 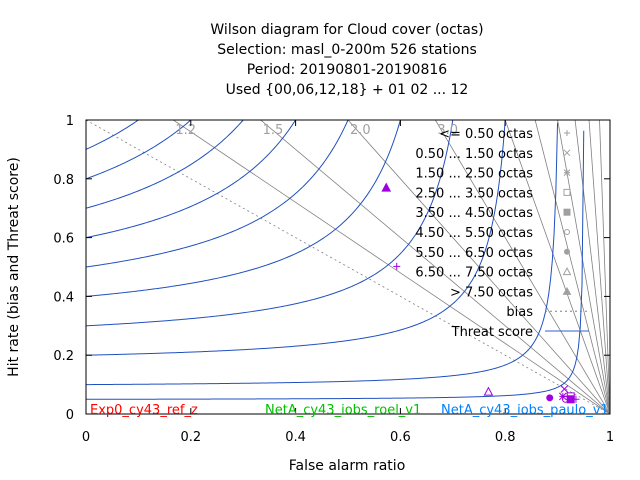 I want to click on legend-label: 4.50 ... 5.50 octas, so click(x=474, y=233).